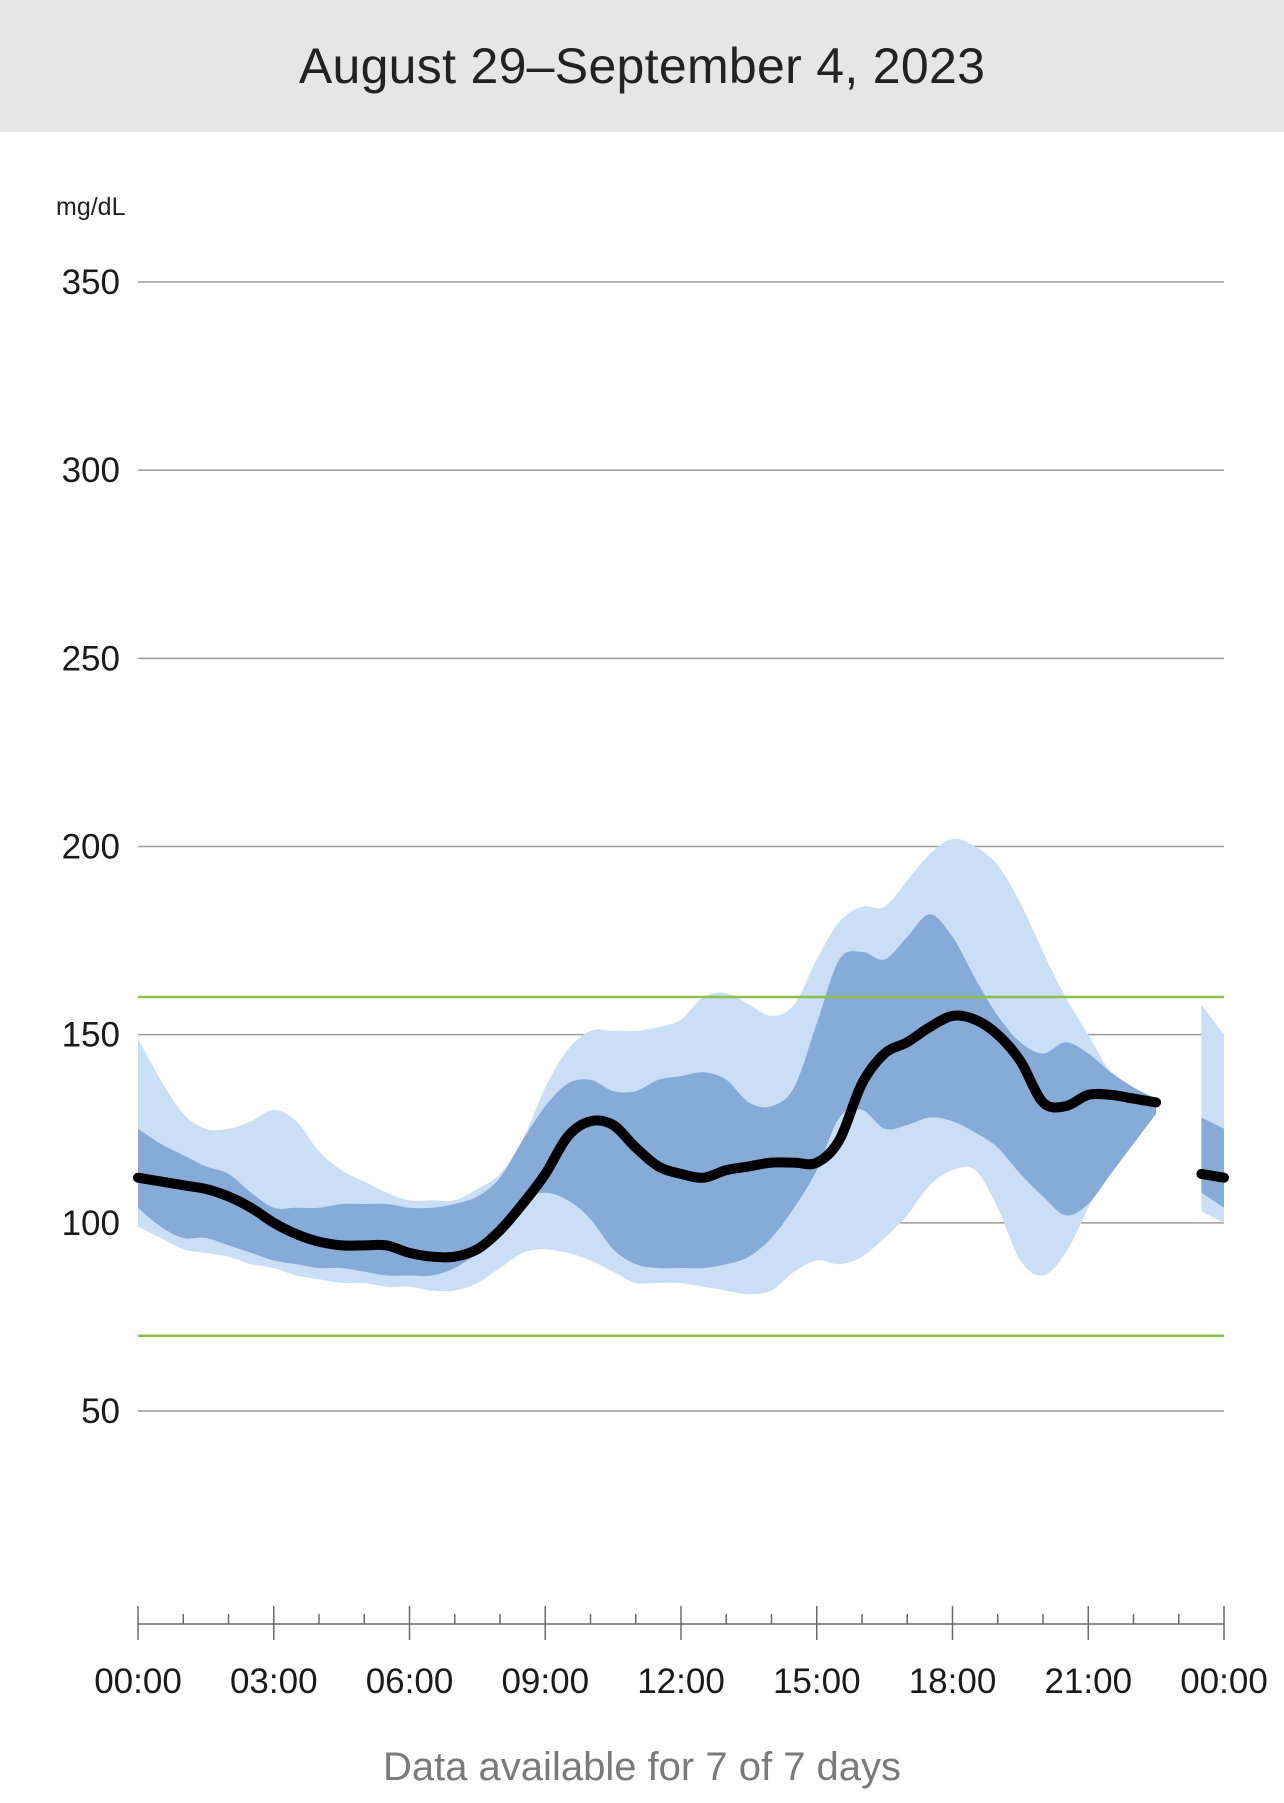 The image size is (1284, 1803). What do you see at coordinates (91, 658) in the screenshot?
I see `y-tick-label-250: 250` at bounding box center [91, 658].